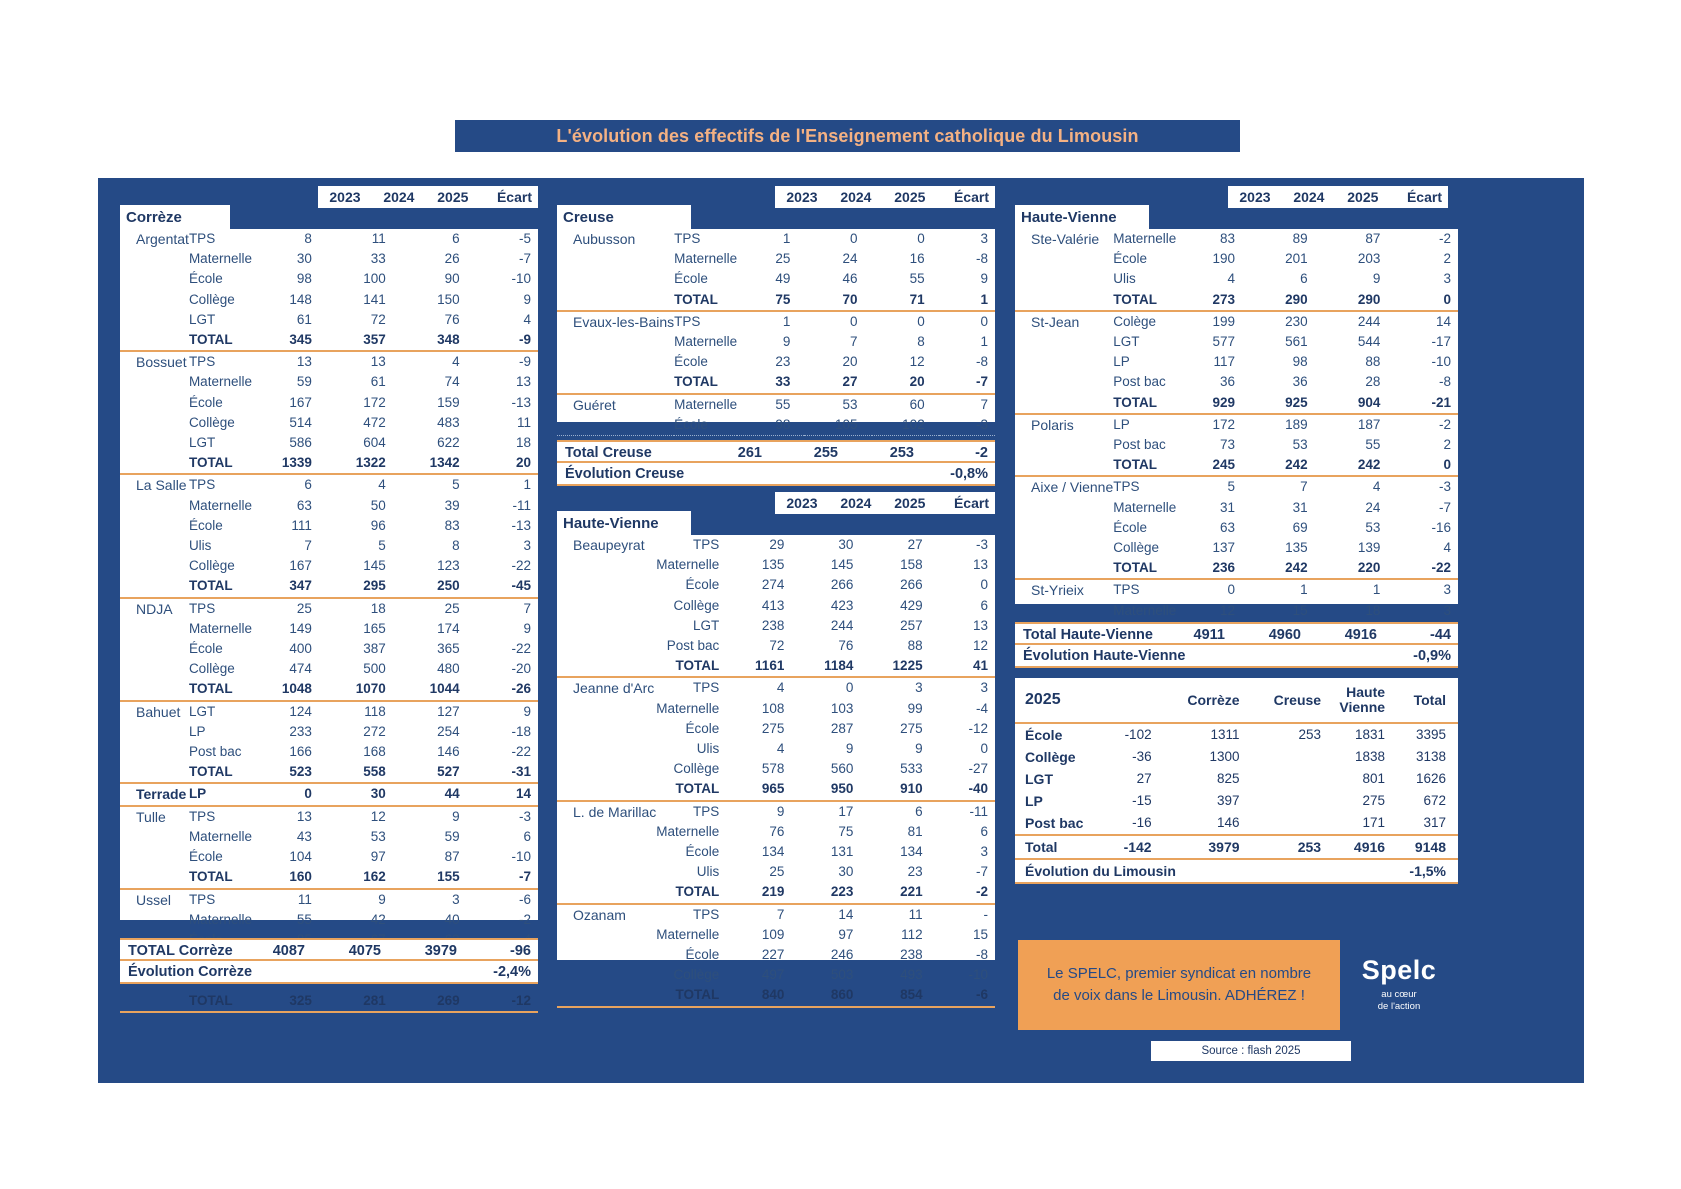  I want to click on table-row: TOTAL 347 295 250 -45, so click(329, 587).